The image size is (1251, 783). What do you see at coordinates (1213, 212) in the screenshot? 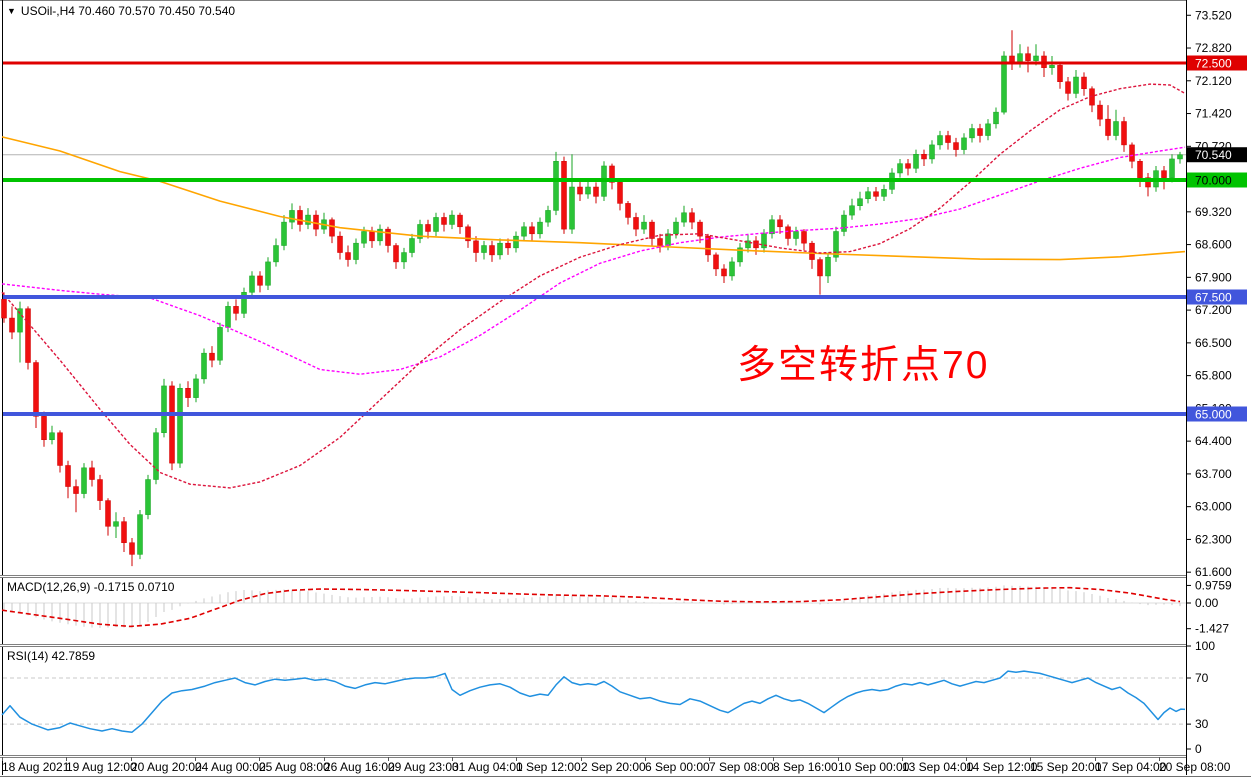
I see `price-tick-label: 69.320` at bounding box center [1213, 212].